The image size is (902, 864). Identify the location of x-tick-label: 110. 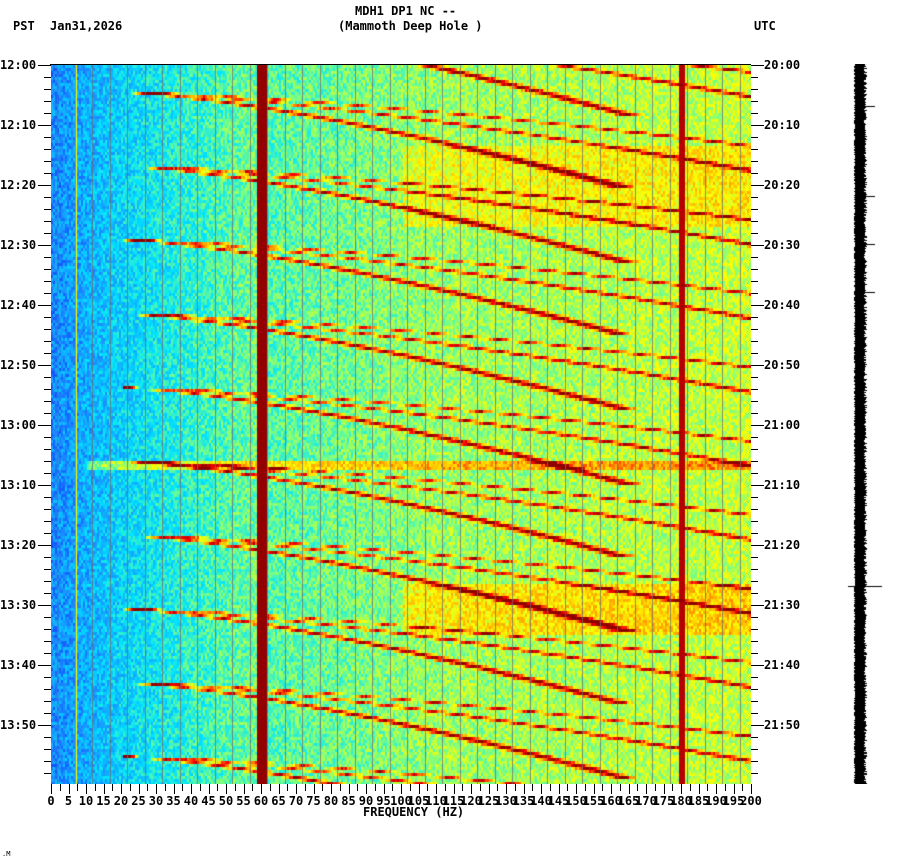
(436, 801).